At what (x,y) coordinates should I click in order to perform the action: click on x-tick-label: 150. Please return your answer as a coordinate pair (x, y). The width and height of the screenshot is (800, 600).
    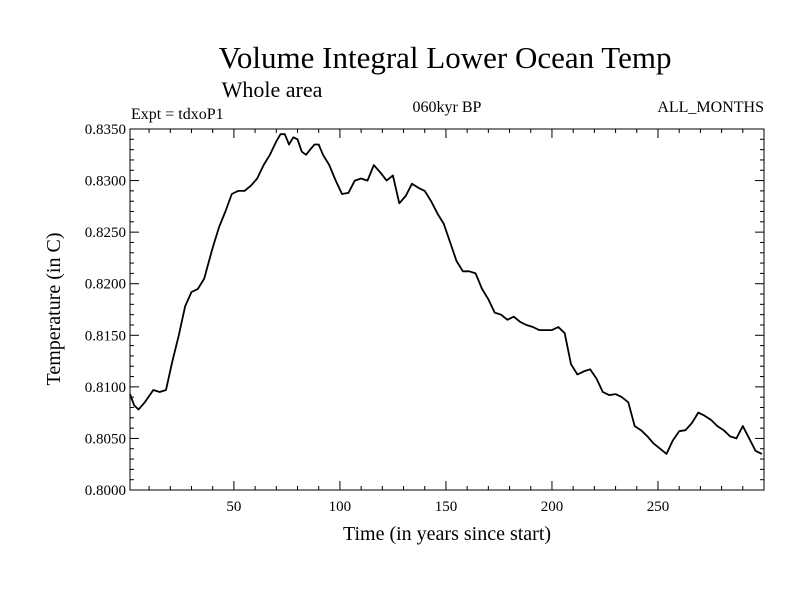
    Looking at the image, I should click on (446, 507).